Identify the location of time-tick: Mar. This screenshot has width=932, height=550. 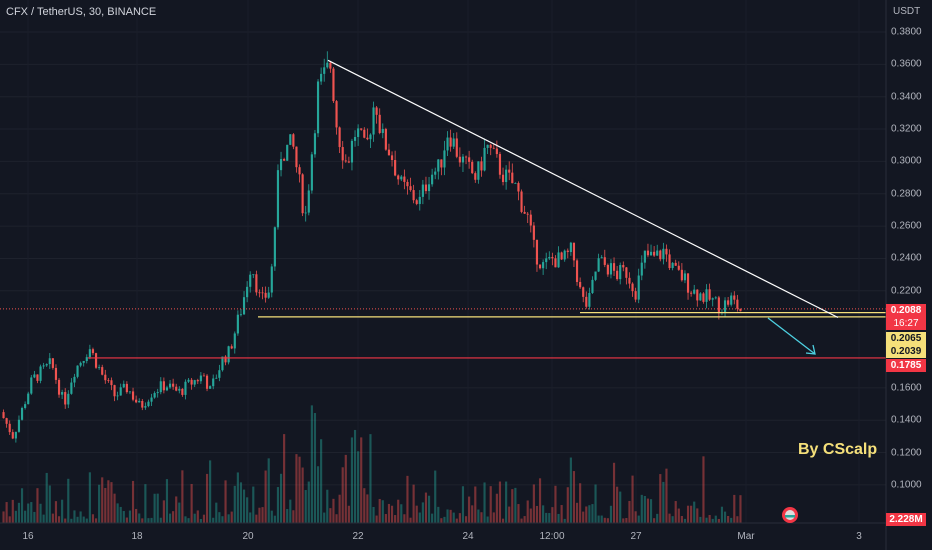
(746, 536).